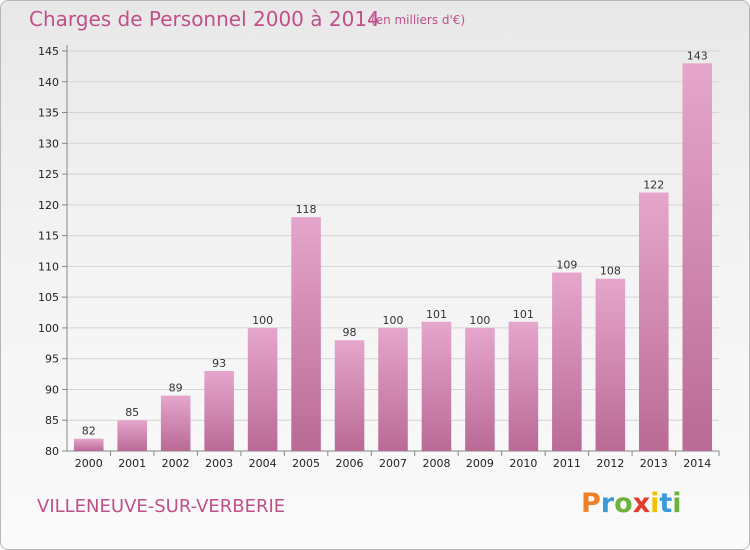  Describe the element at coordinates (48, 328) in the screenshot. I see `y-tick-label: 100` at that location.